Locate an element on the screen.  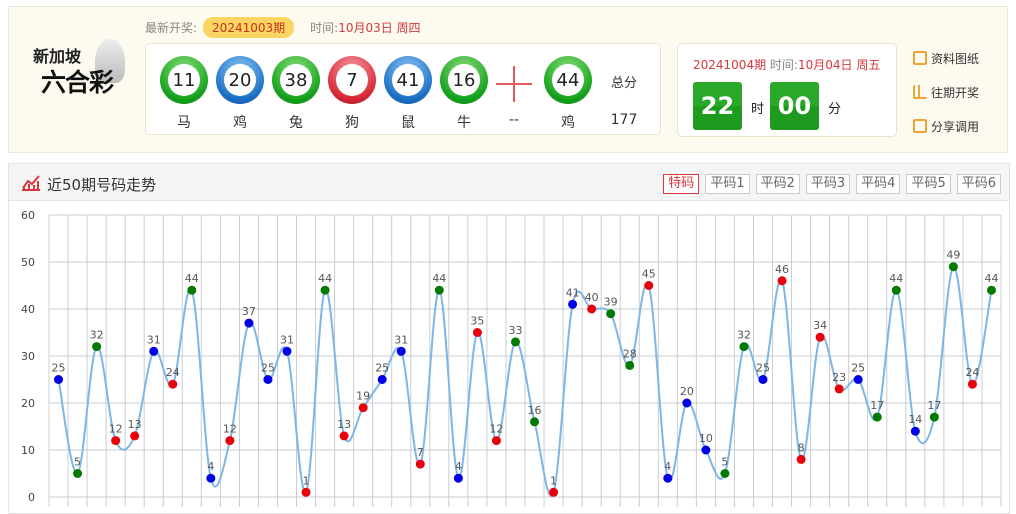
zodiac: 狗 is located at coordinates (352, 123).